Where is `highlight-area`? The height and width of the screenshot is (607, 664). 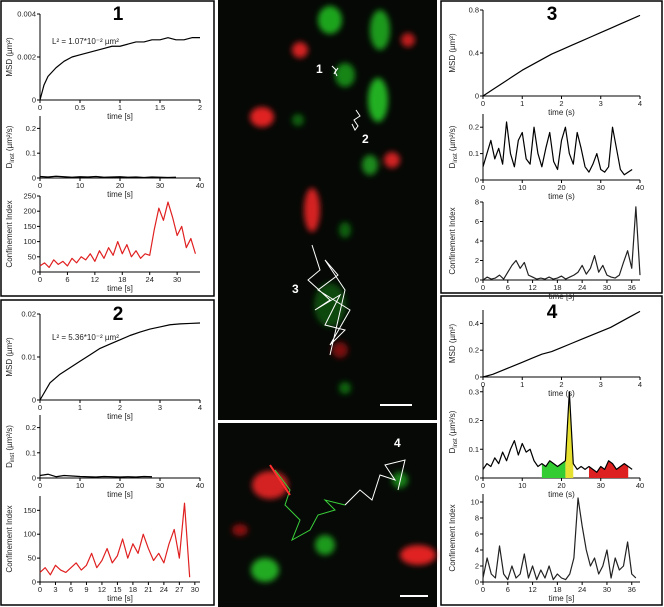 highlight-area is located at coordinates (608, 469).